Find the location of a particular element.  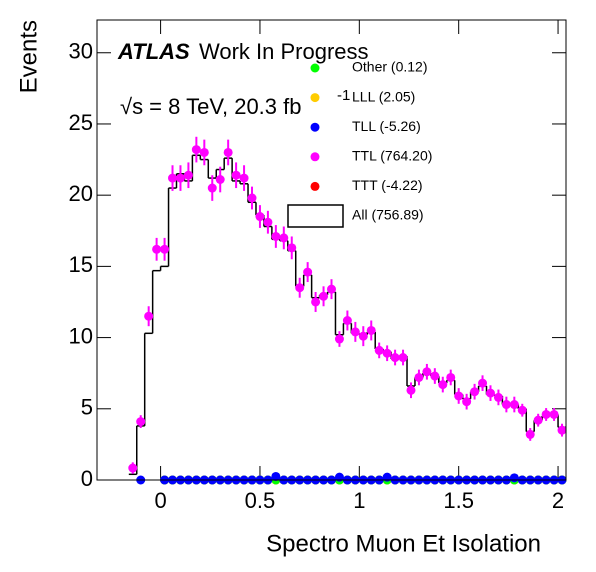

y-tick-label: 15 is located at coordinates (81, 264).